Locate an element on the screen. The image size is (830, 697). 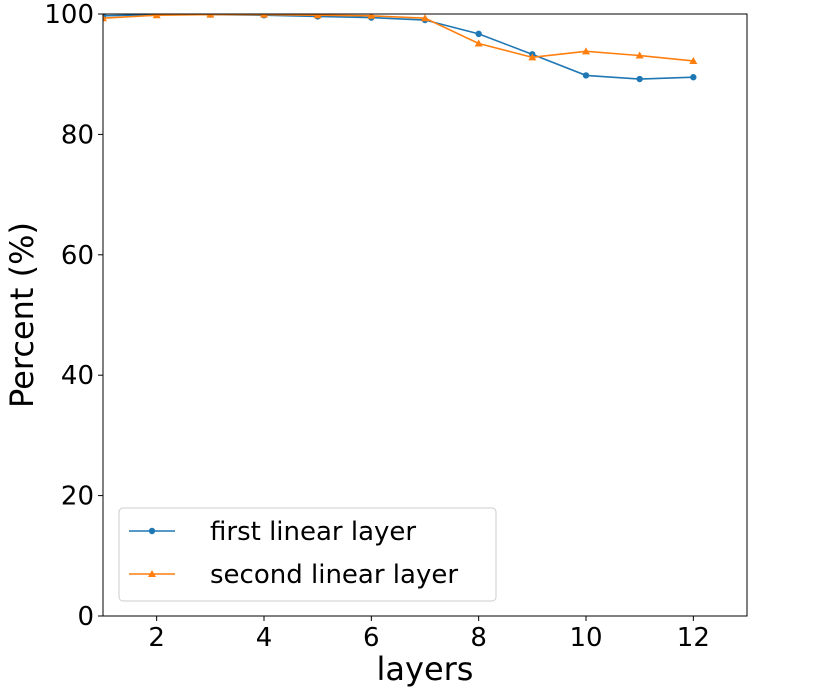
y-tick-label-0: 0 is located at coordinates (85, 617).